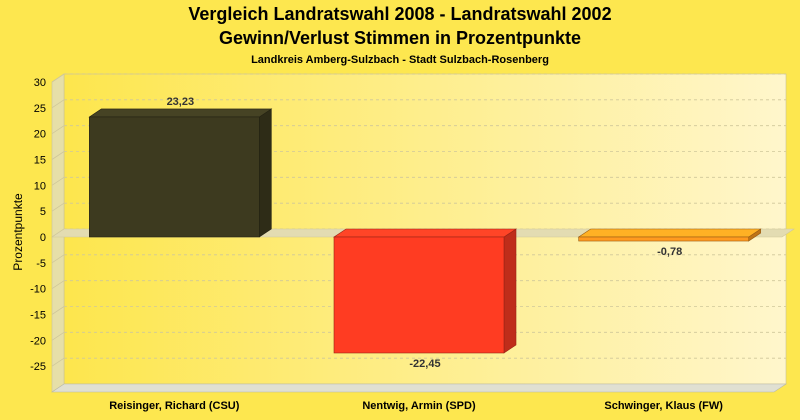 The width and height of the screenshot is (800, 420). Describe the element at coordinates (40, 186) in the screenshot. I see `y-tick-label: 10` at that location.